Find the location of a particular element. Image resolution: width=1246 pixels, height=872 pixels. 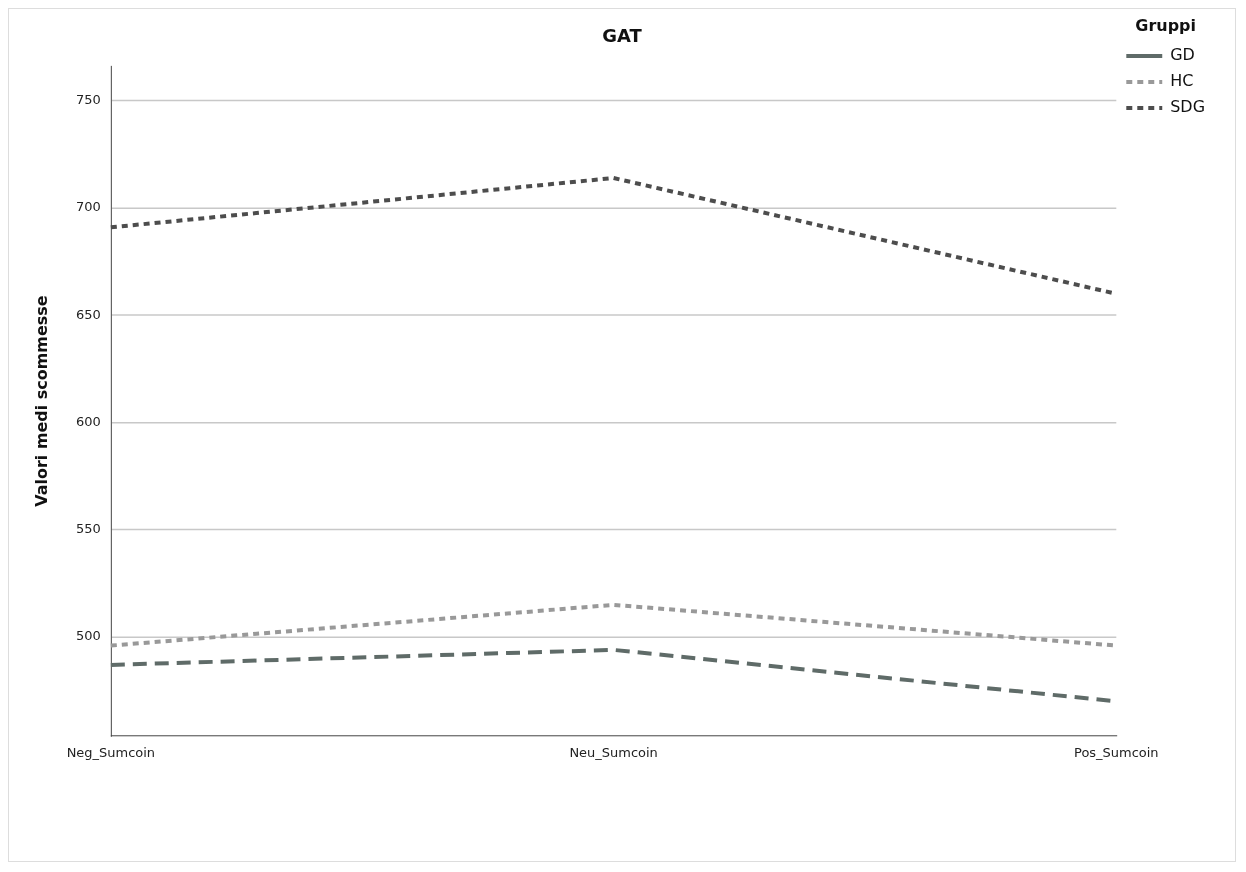

legend-label: GD is located at coordinates (1182, 55).